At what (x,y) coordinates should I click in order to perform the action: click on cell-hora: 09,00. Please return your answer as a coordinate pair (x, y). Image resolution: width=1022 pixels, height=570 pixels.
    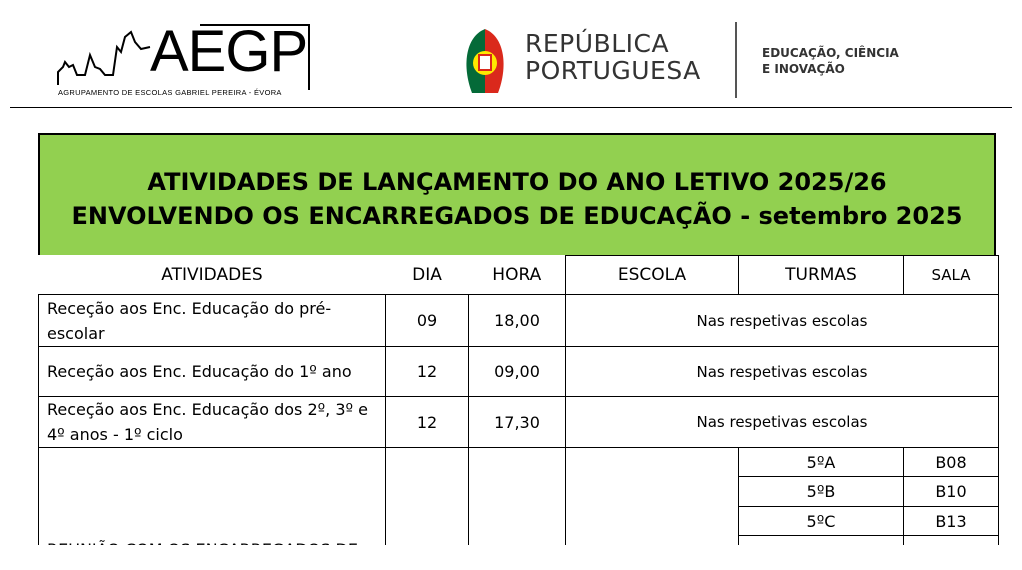
    Looking at the image, I should click on (517, 371).